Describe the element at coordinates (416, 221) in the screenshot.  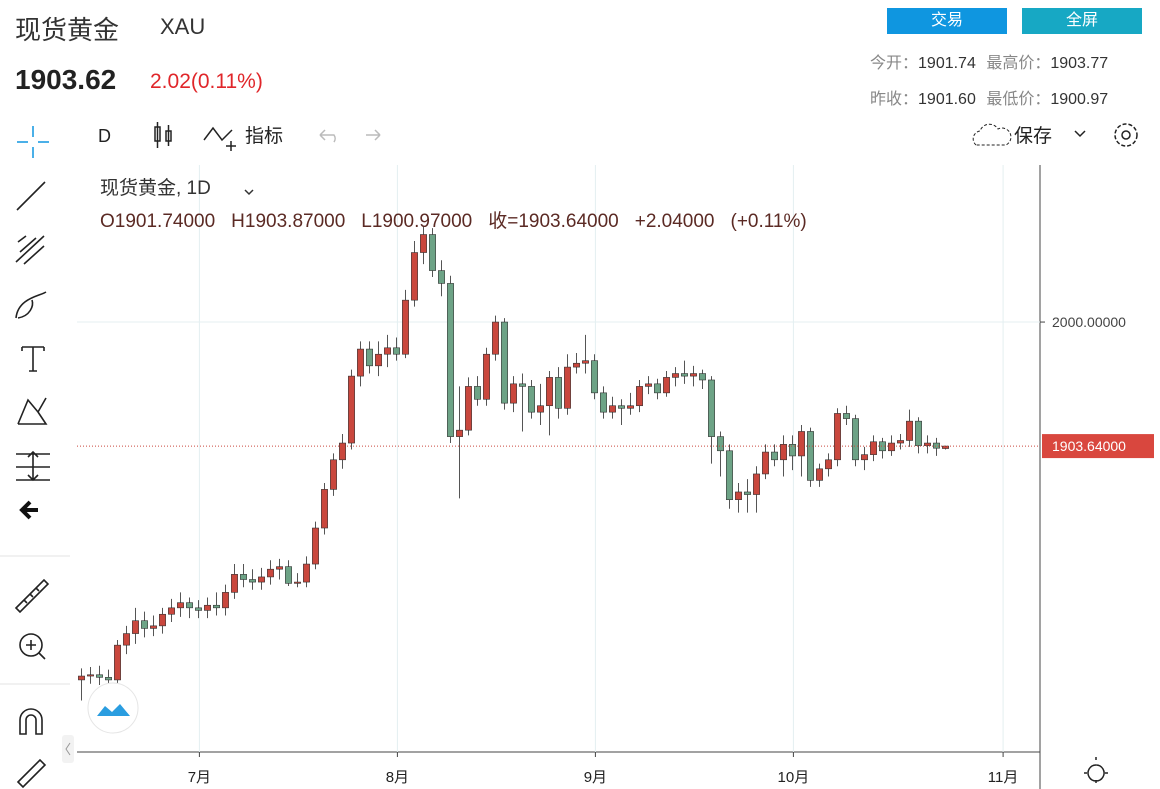
I see `legend-item: L1900.97000` at that location.